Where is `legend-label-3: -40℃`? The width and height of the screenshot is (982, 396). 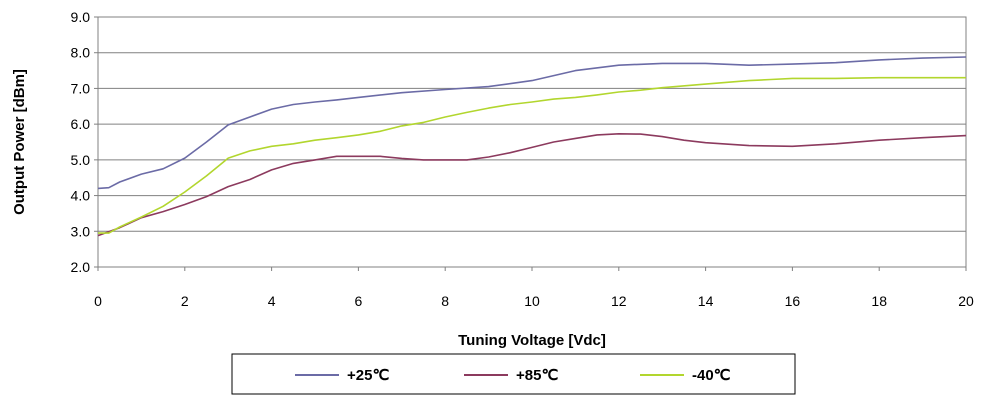
legend-label-3: -40℃ is located at coordinates (711, 375).